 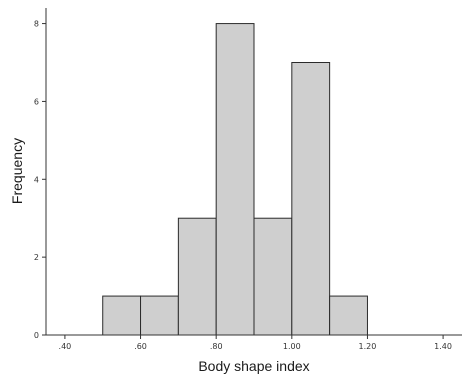 What do you see at coordinates (292, 346) in the screenshot?
I see `x-tick-label-3: 1.00` at bounding box center [292, 346].